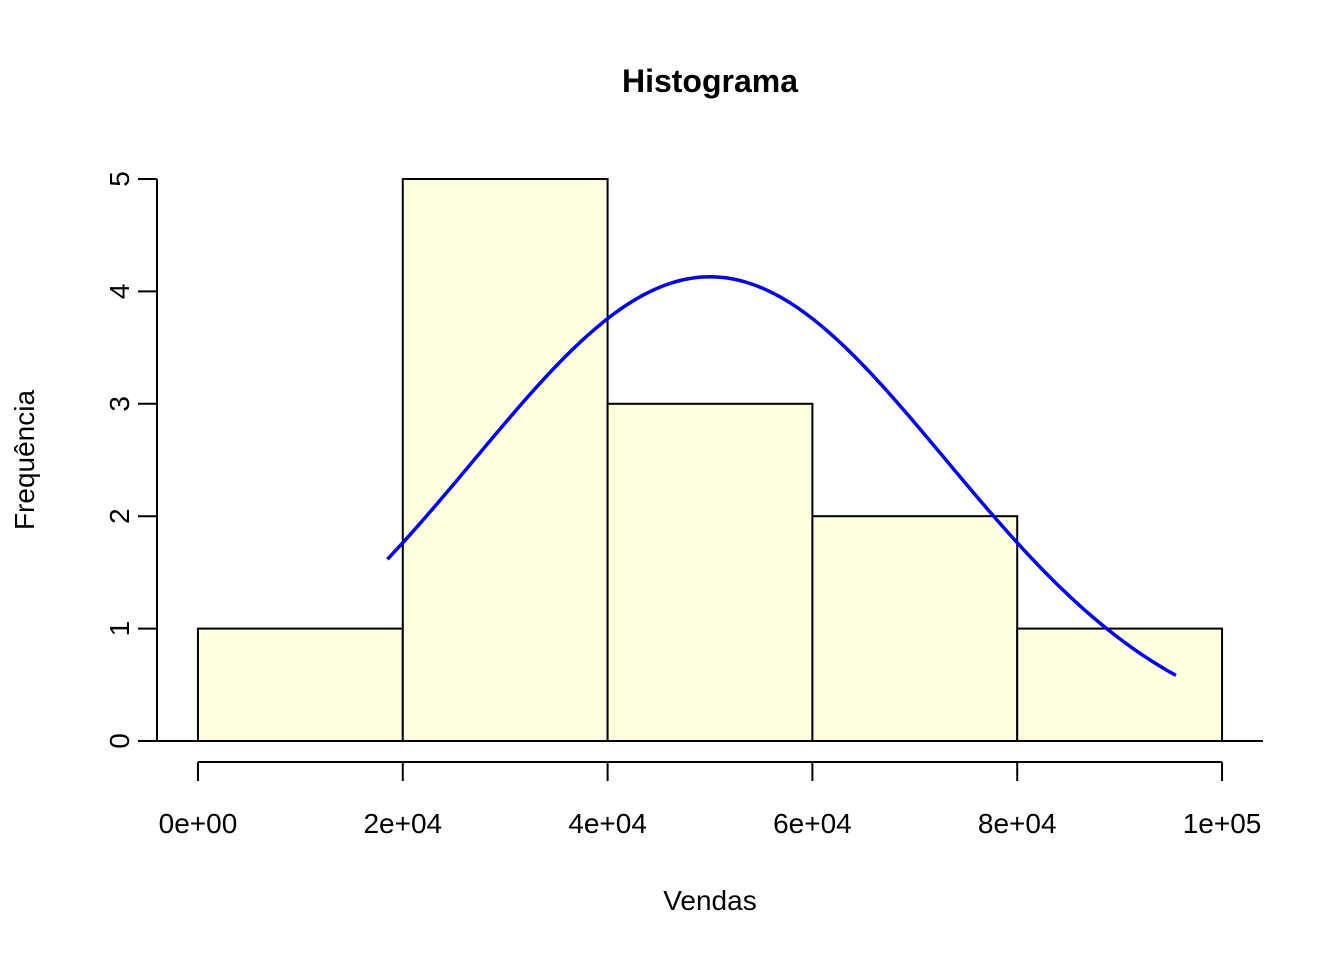 The width and height of the screenshot is (1344, 960). What do you see at coordinates (119, 292) in the screenshot?
I see `y-tick-label-4: 4` at bounding box center [119, 292].